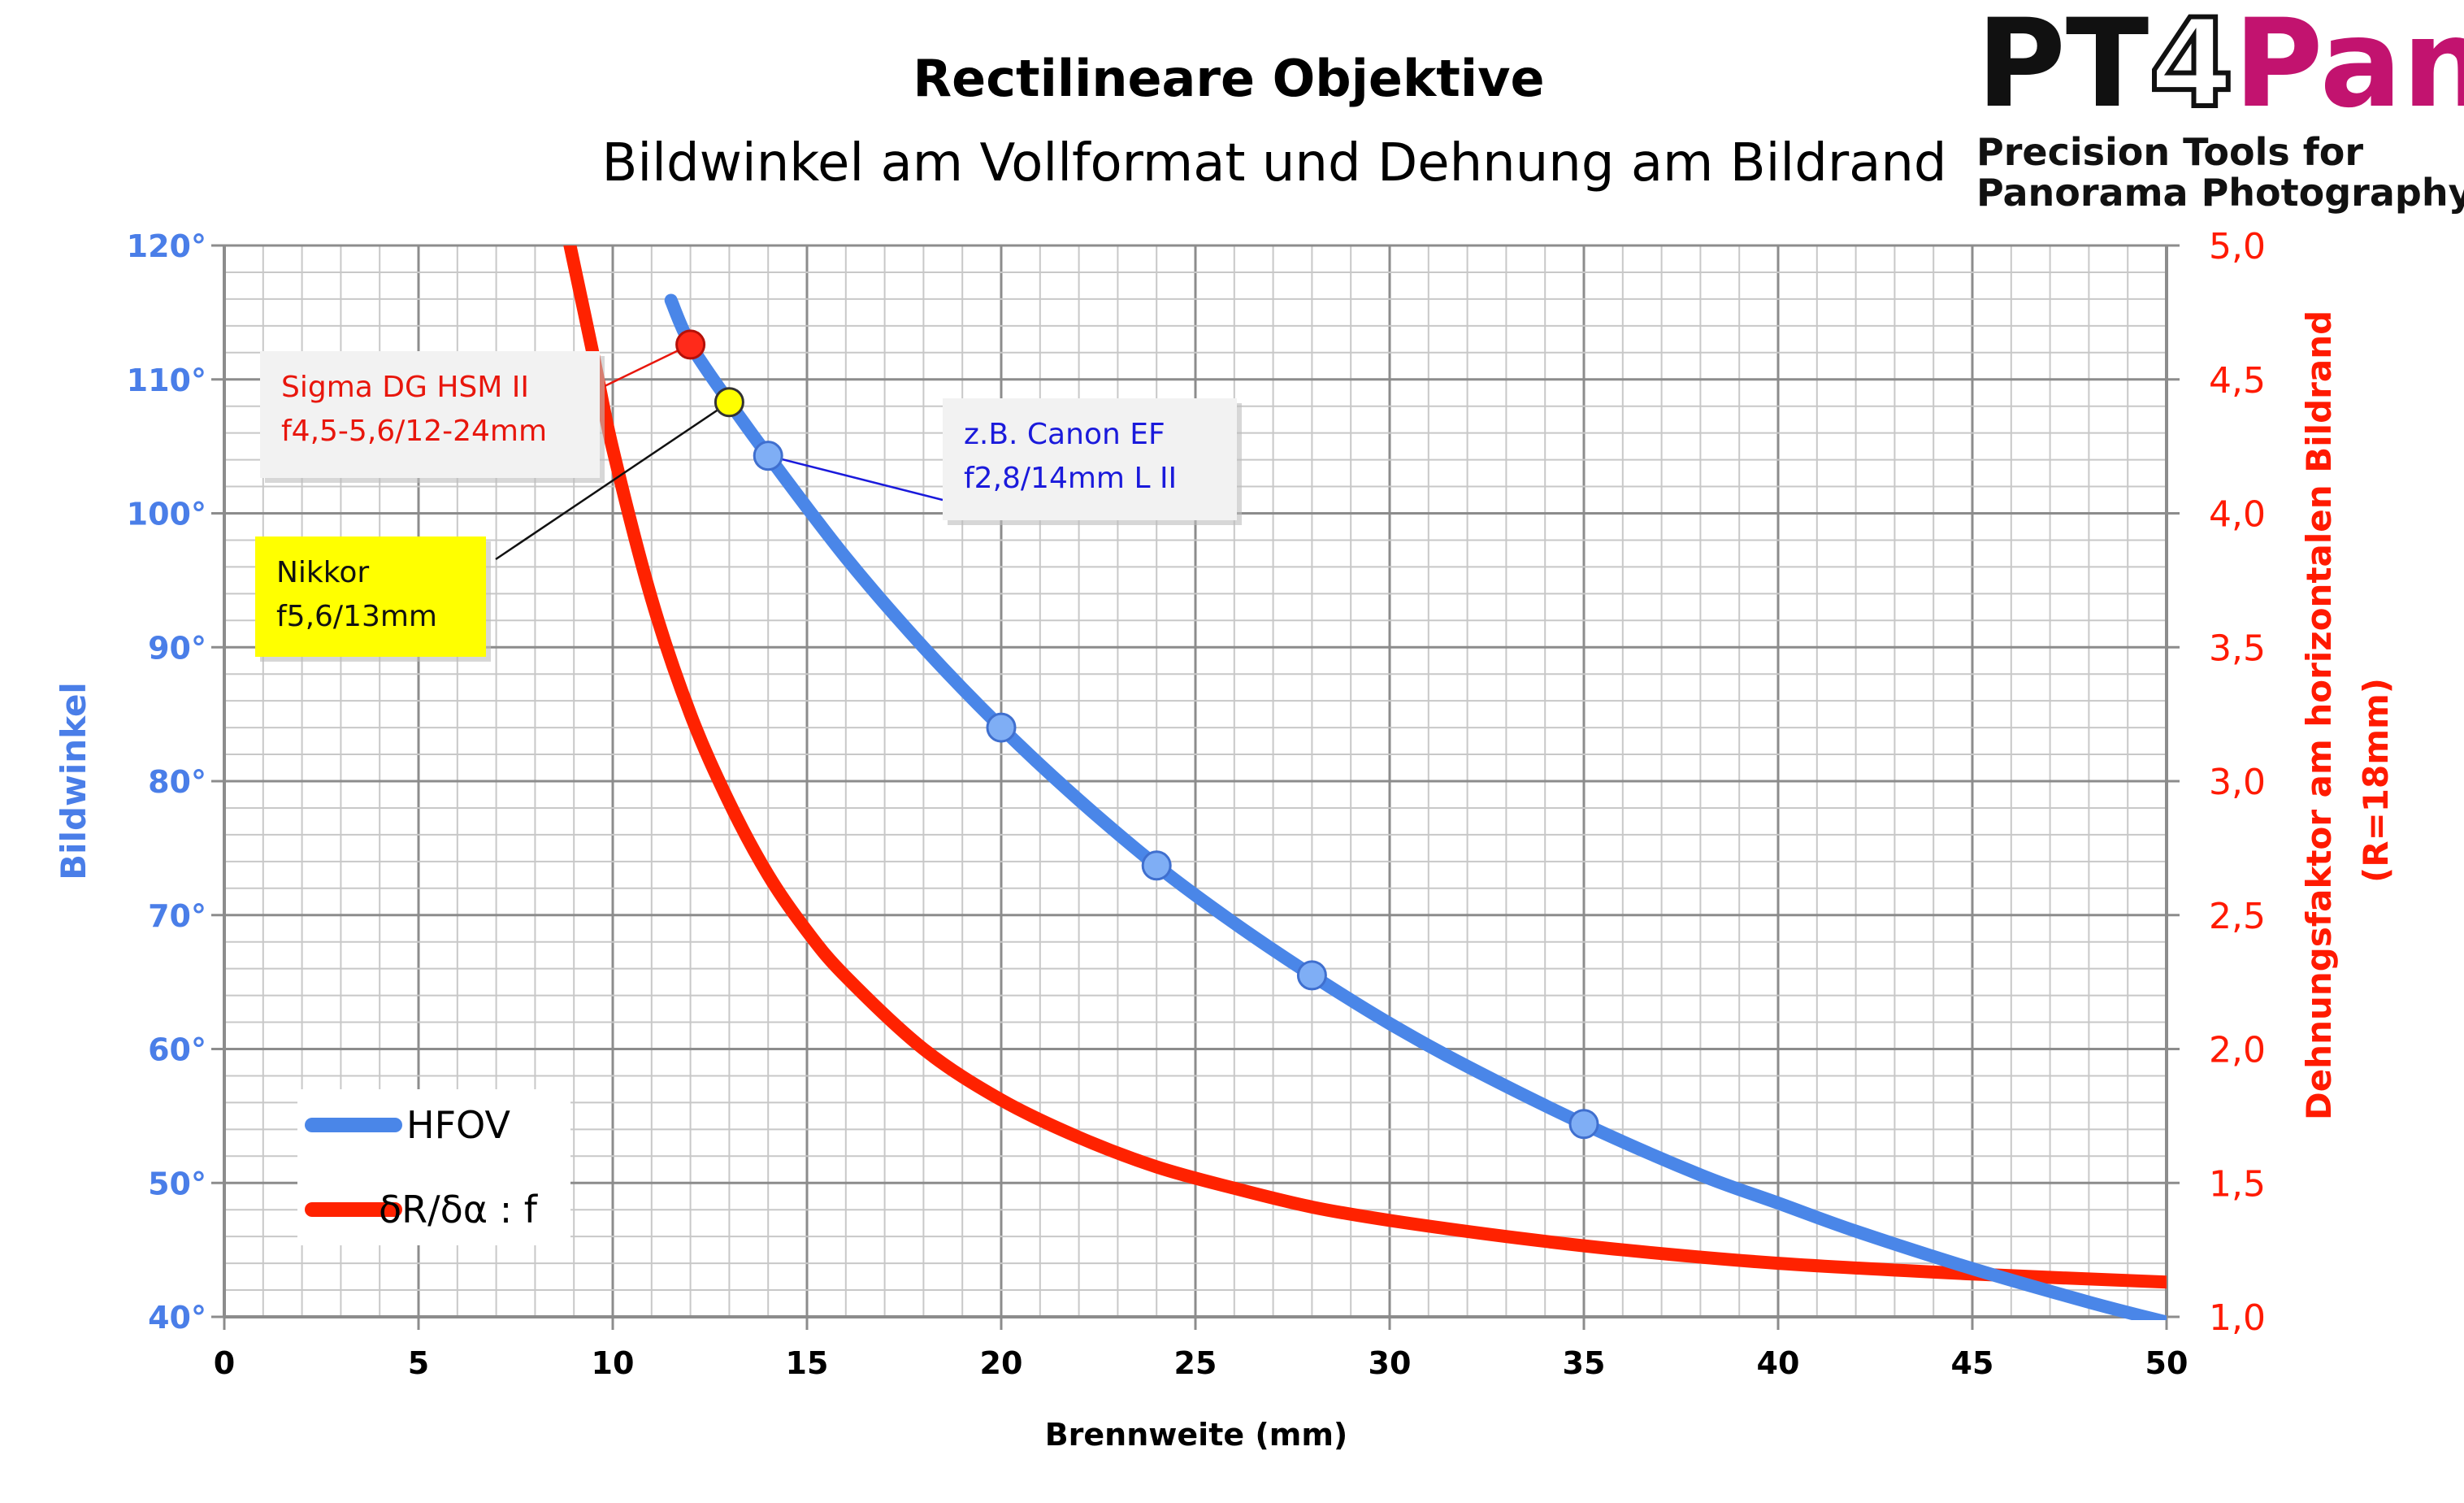  Describe the element at coordinates (1585, 1363) in the screenshot. I see `x-tick-label: 35` at that location.